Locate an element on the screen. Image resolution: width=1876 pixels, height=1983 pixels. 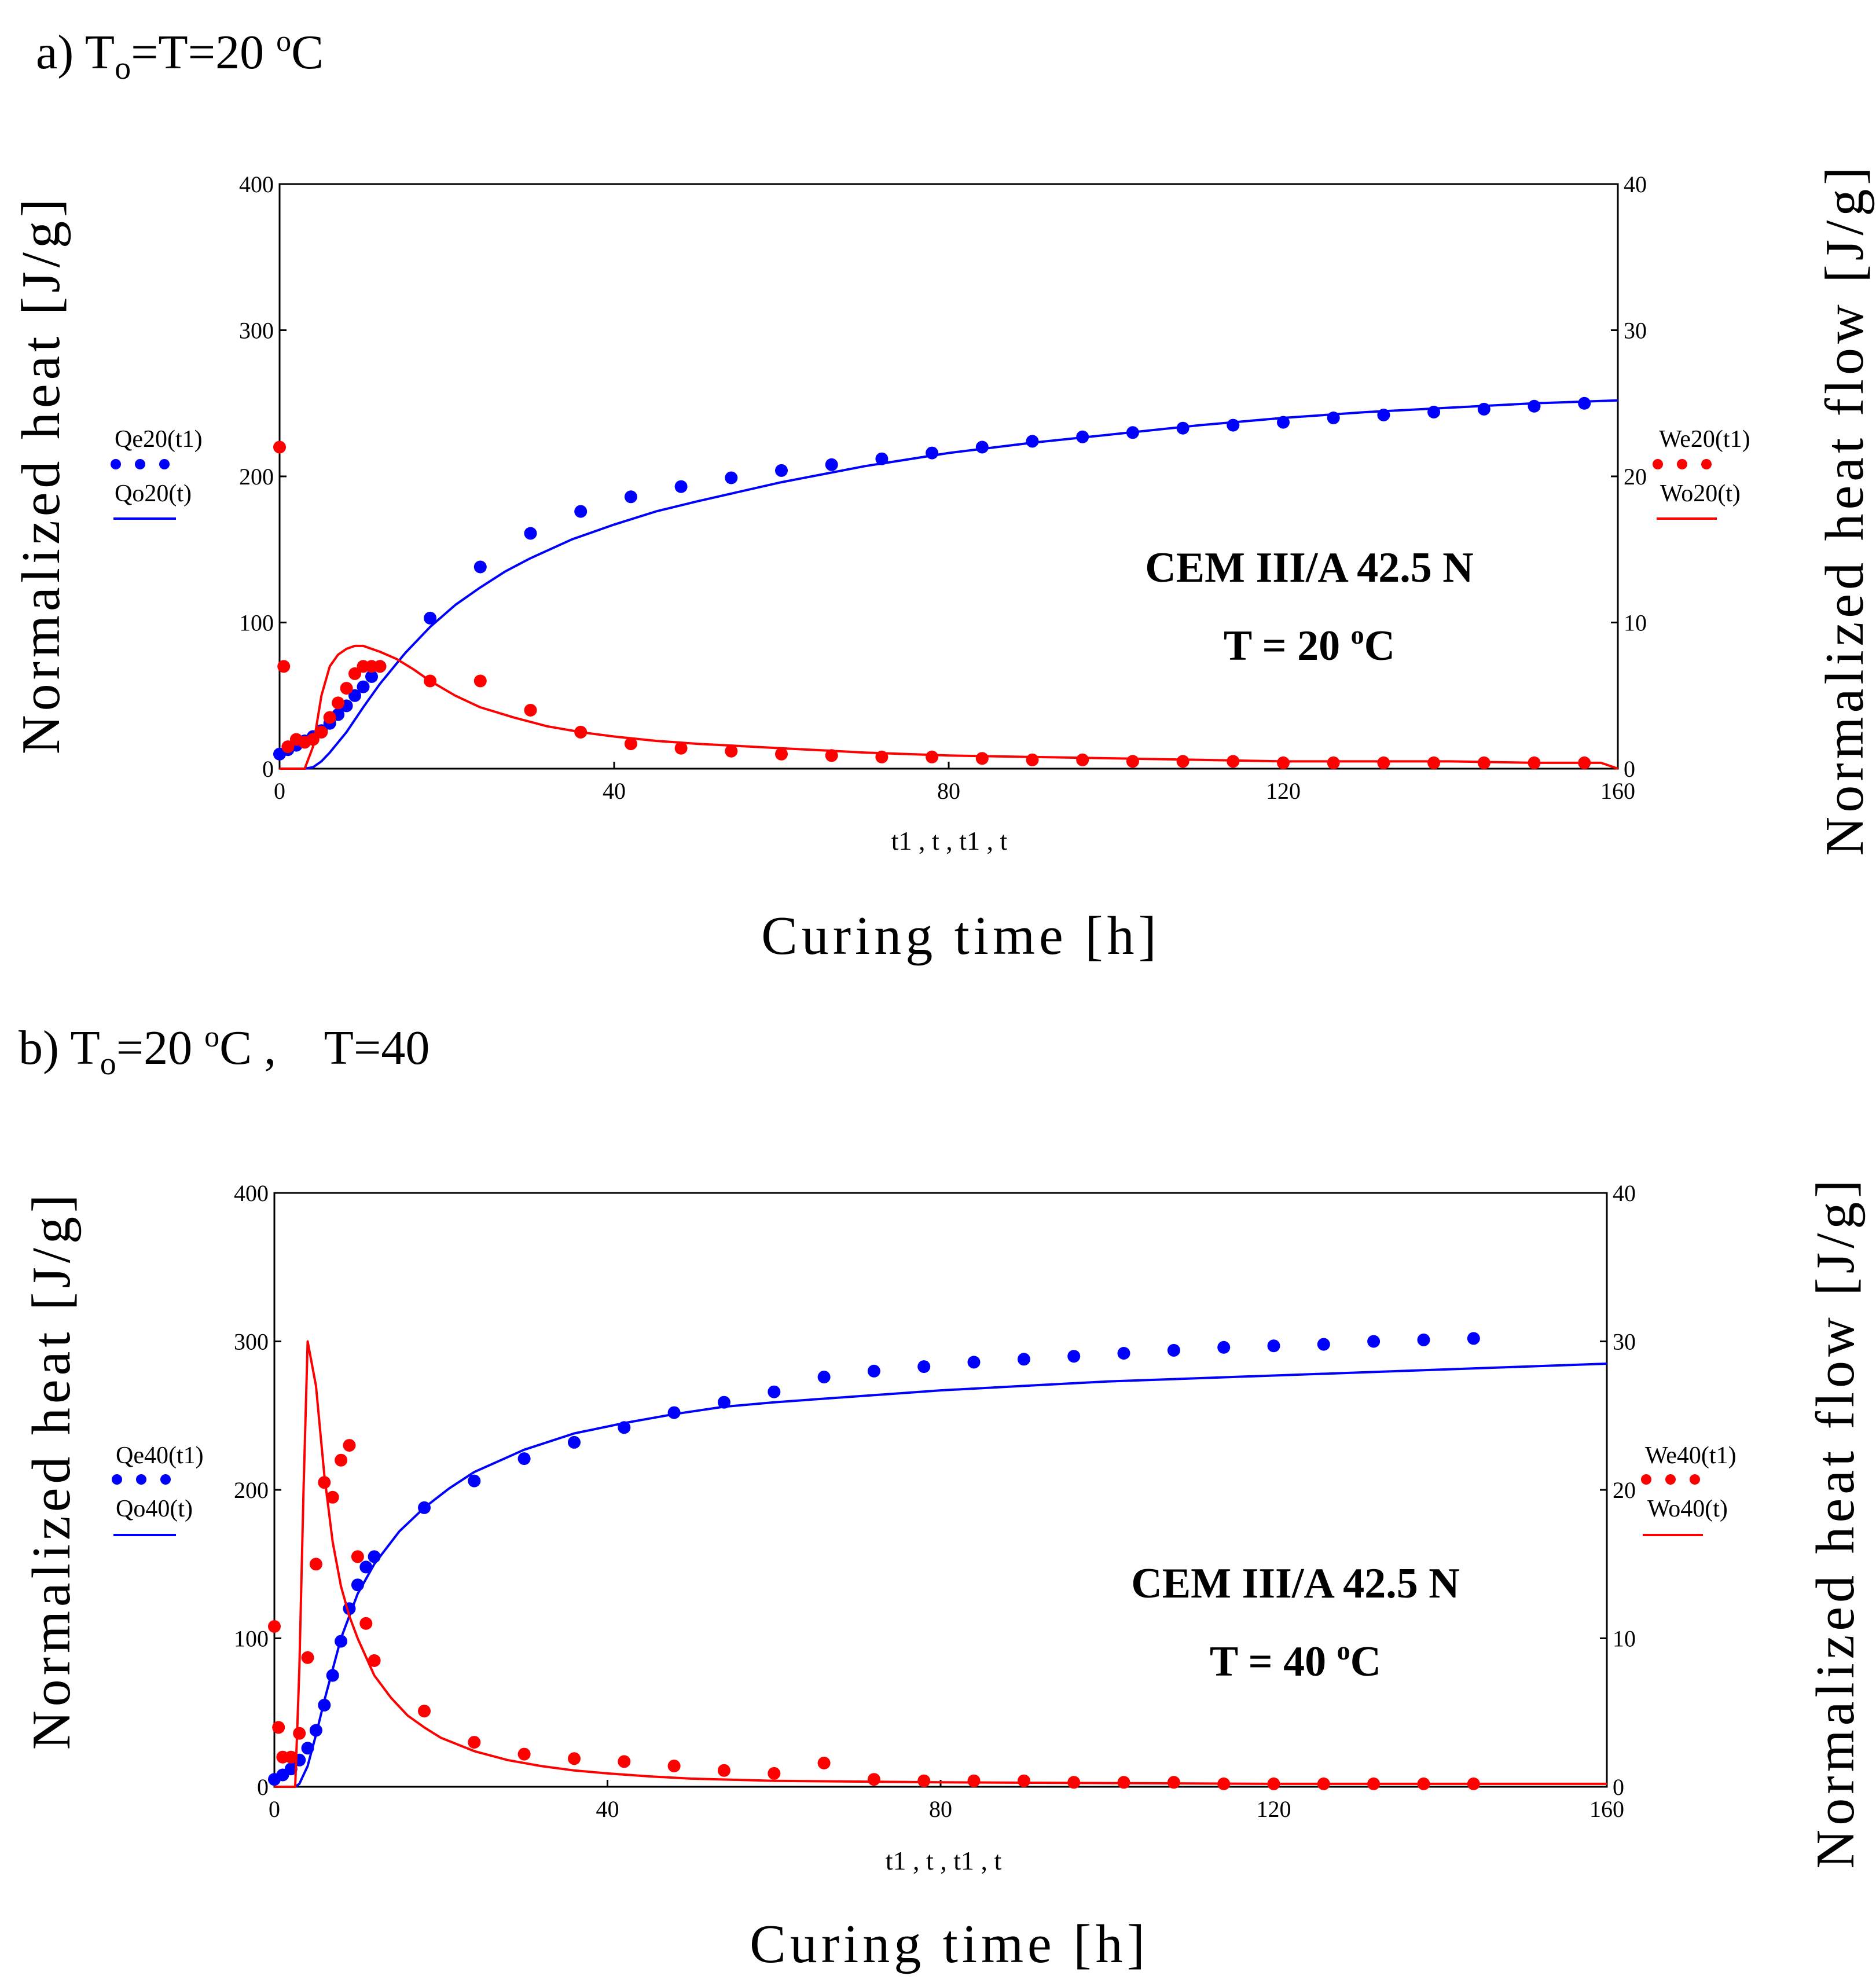
panel-a-x-axis-label: Curing time [h] is located at coordinates (961, 936).